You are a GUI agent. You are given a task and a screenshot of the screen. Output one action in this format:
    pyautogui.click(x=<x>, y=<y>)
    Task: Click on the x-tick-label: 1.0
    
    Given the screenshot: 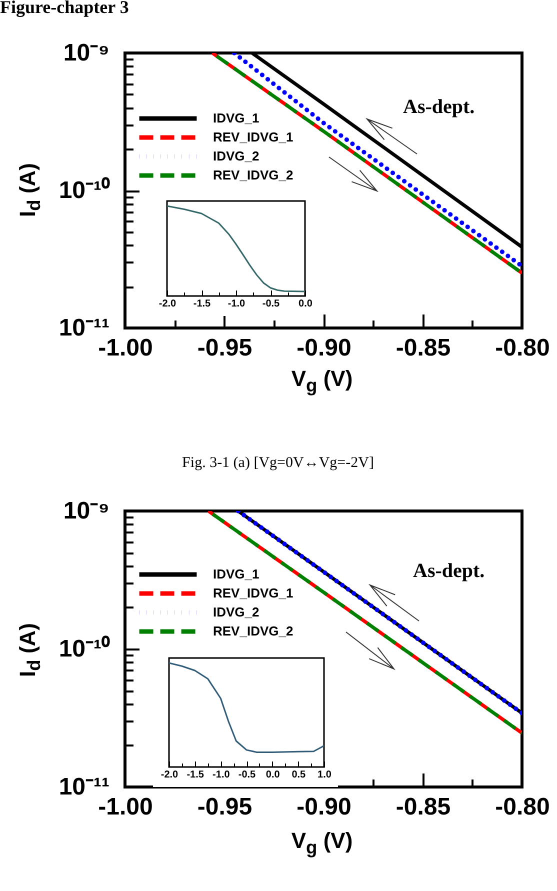 What is the action you would take?
    pyautogui.click(x=325, y=775)
    